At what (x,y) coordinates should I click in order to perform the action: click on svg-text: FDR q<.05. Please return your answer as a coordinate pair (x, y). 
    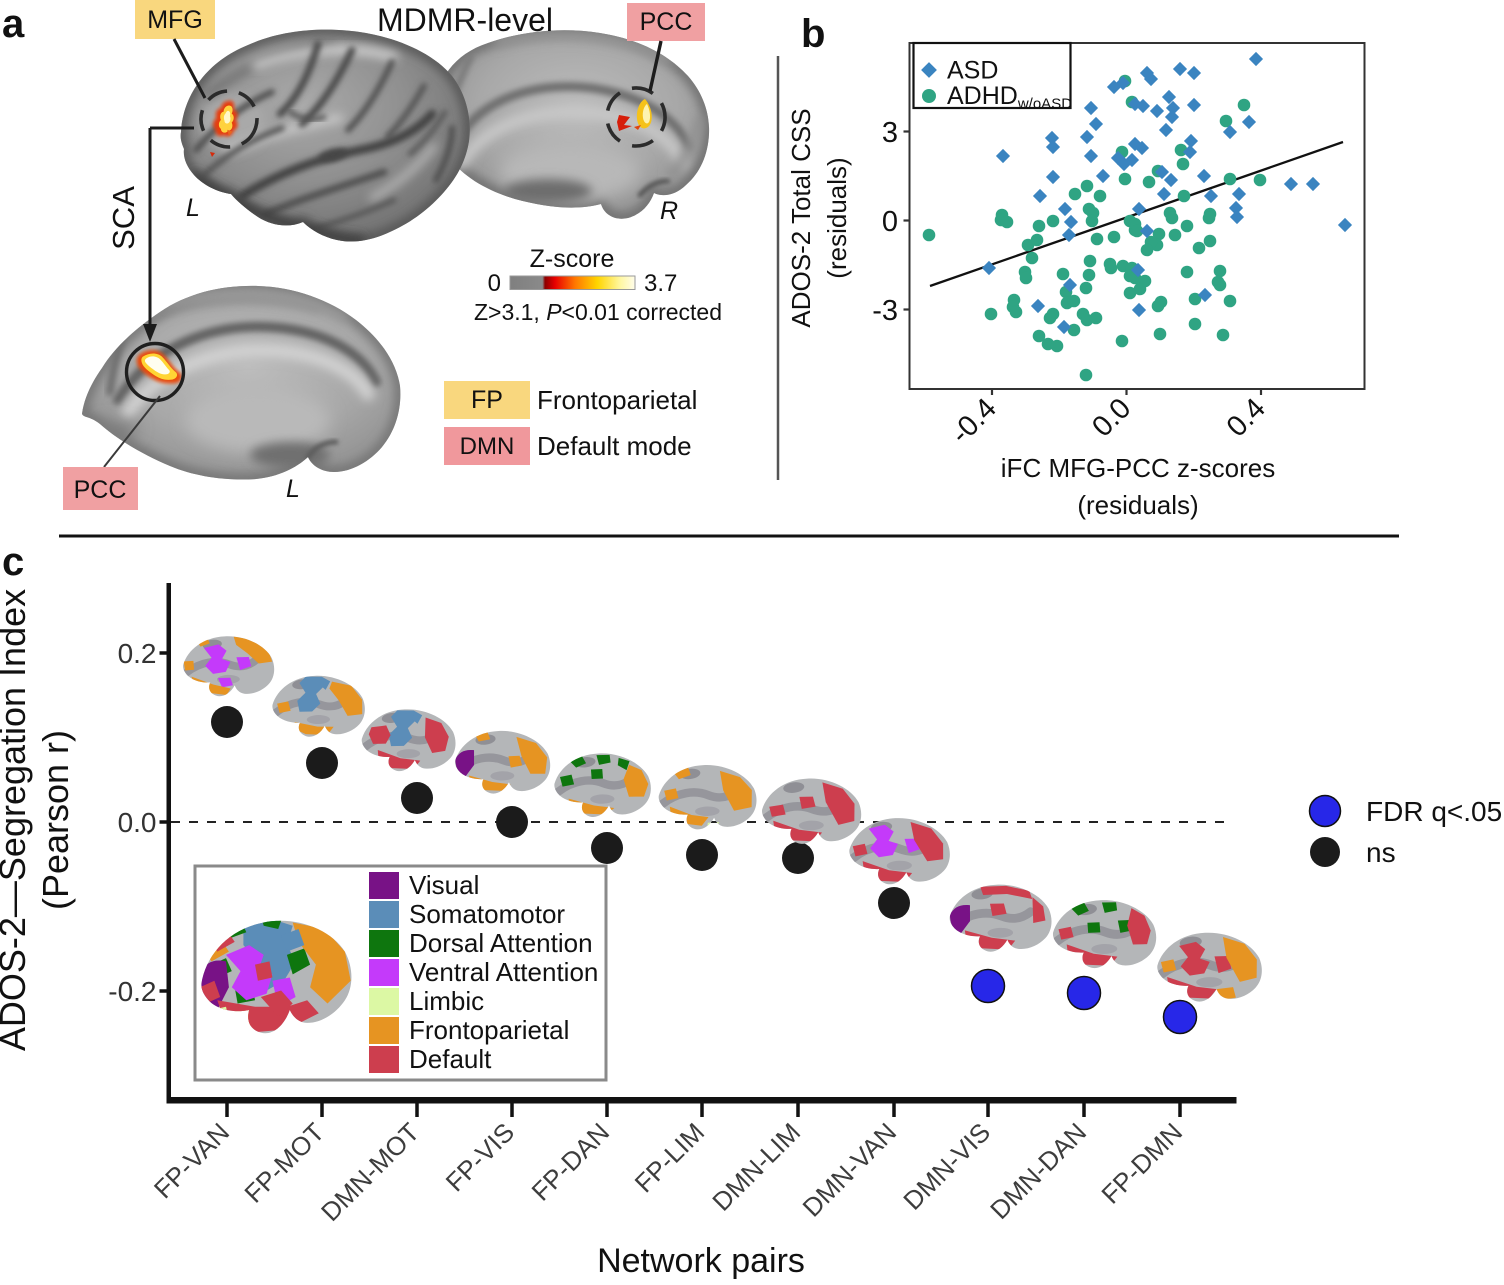
    Looking at the image, I should click on (1434, 811).